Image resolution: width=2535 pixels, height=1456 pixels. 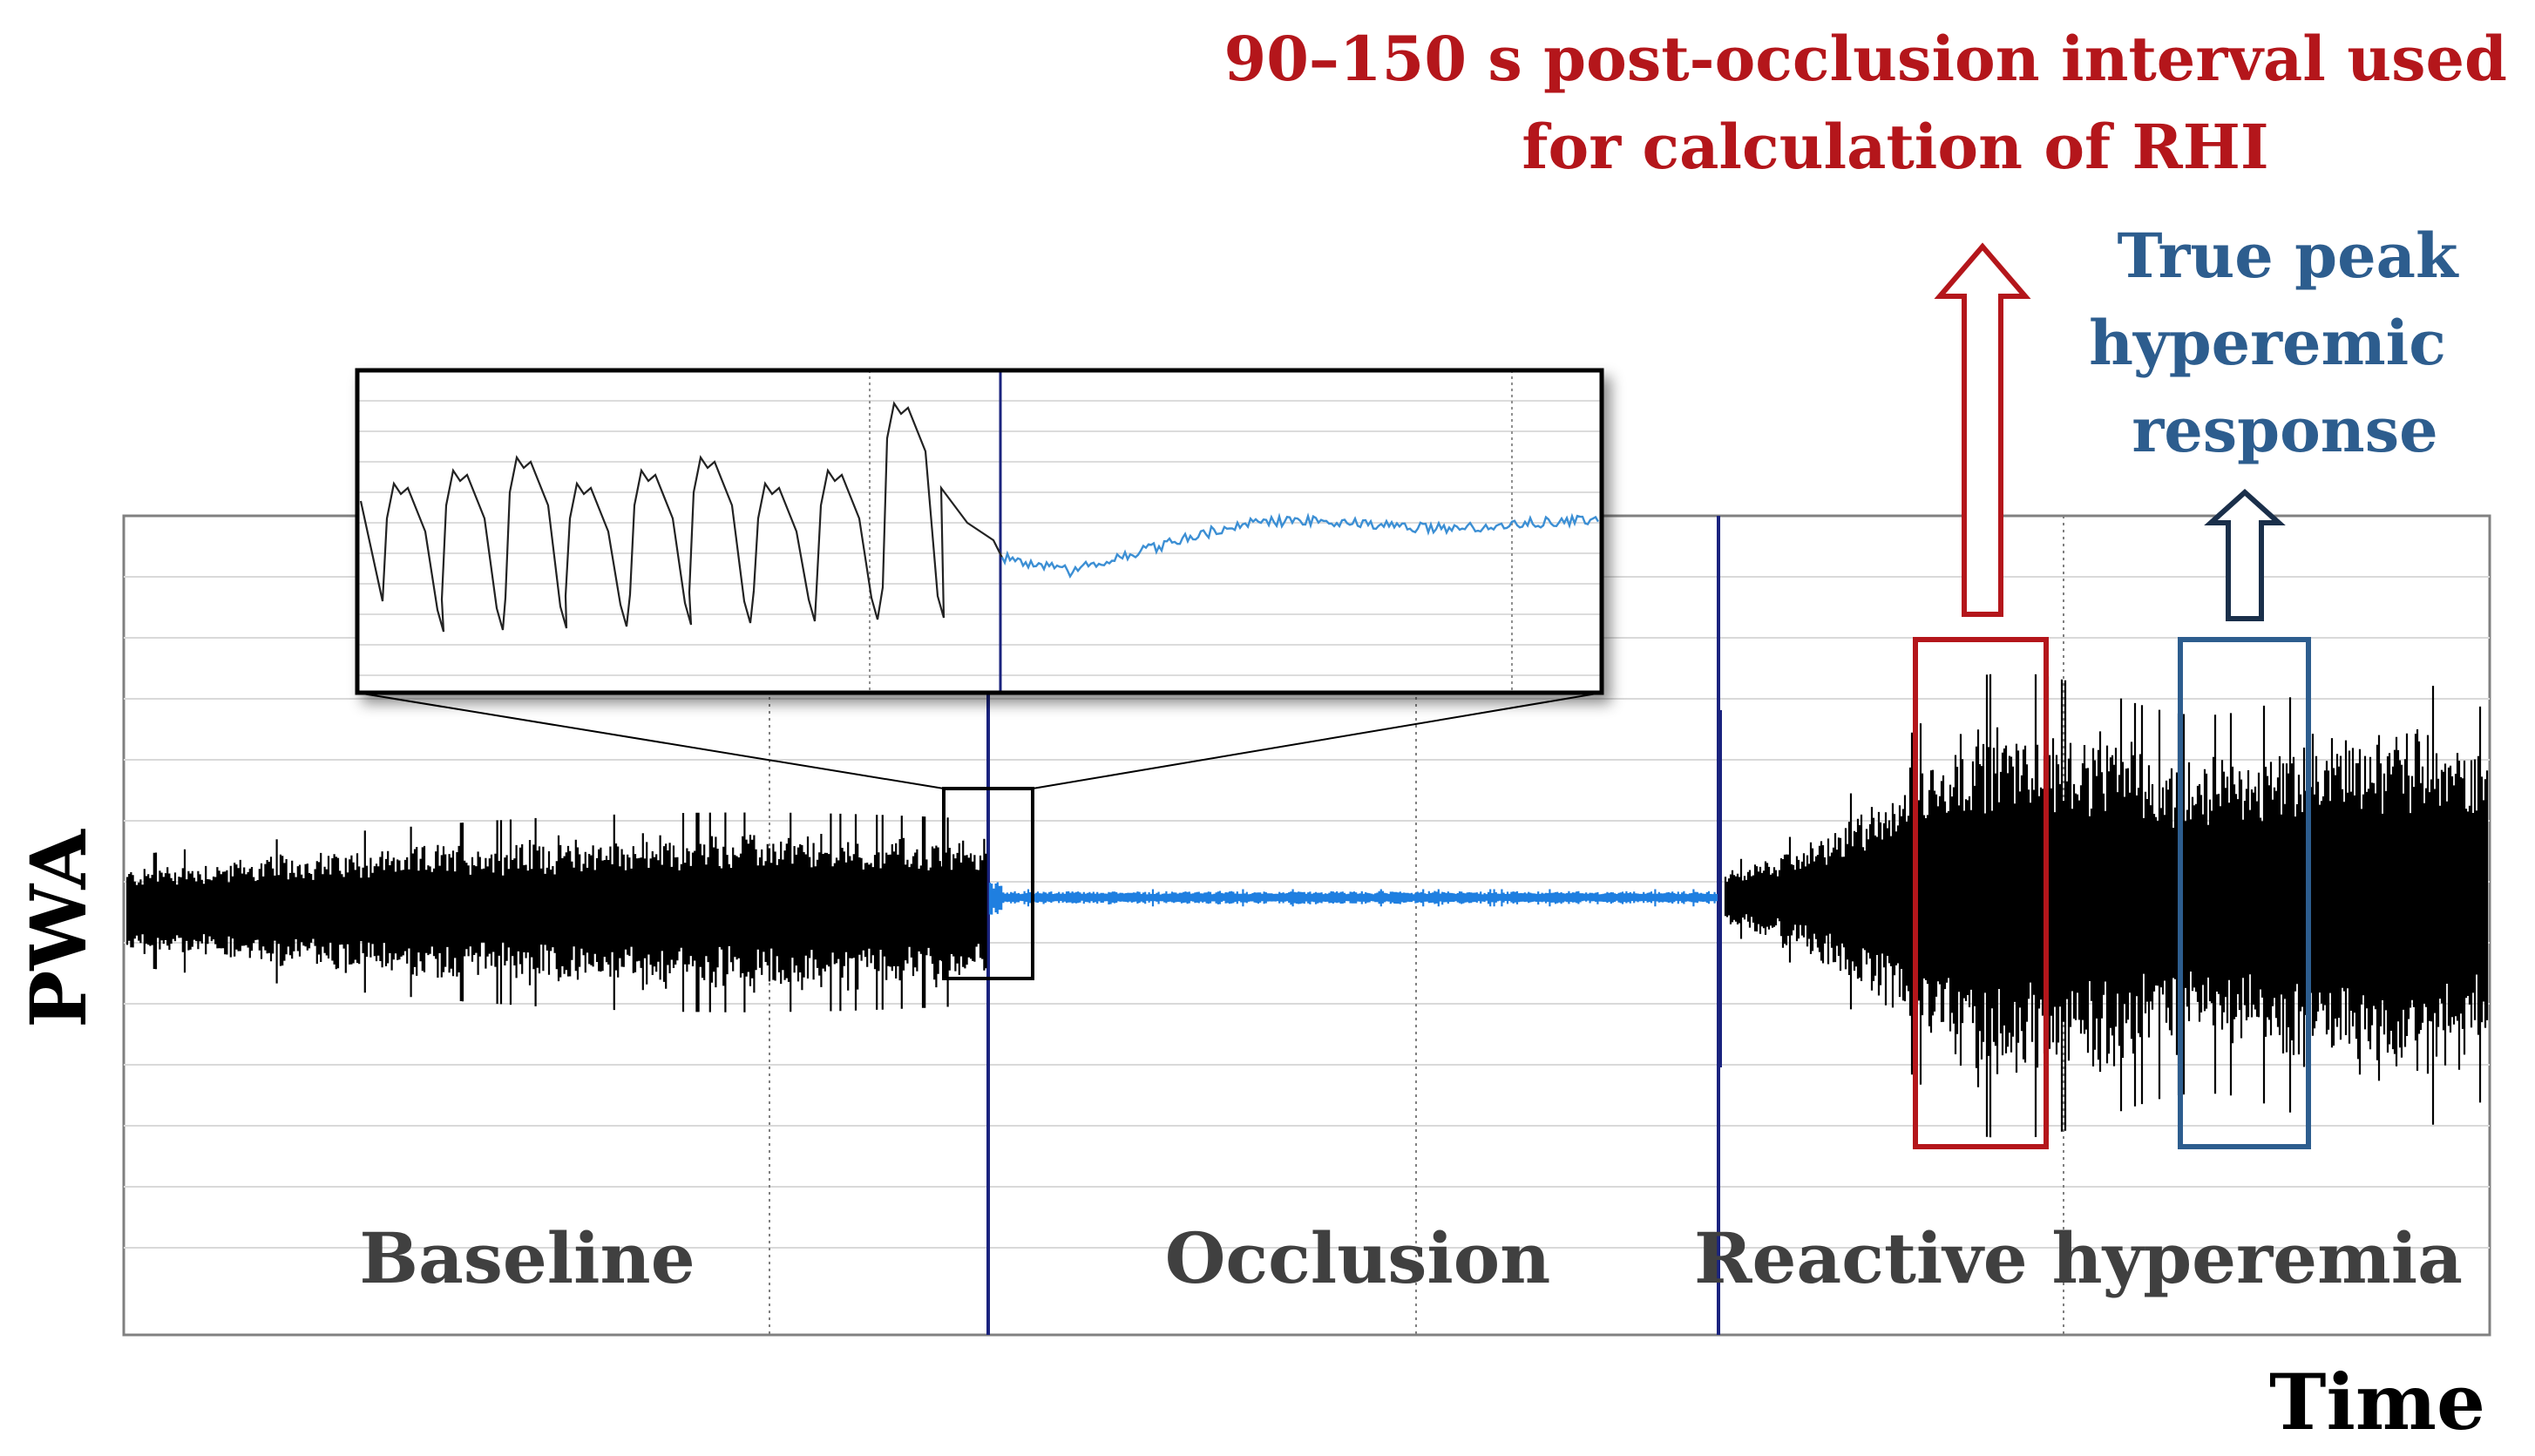 I want to click on peak-response-arrow, so click(x=2245, y=554).